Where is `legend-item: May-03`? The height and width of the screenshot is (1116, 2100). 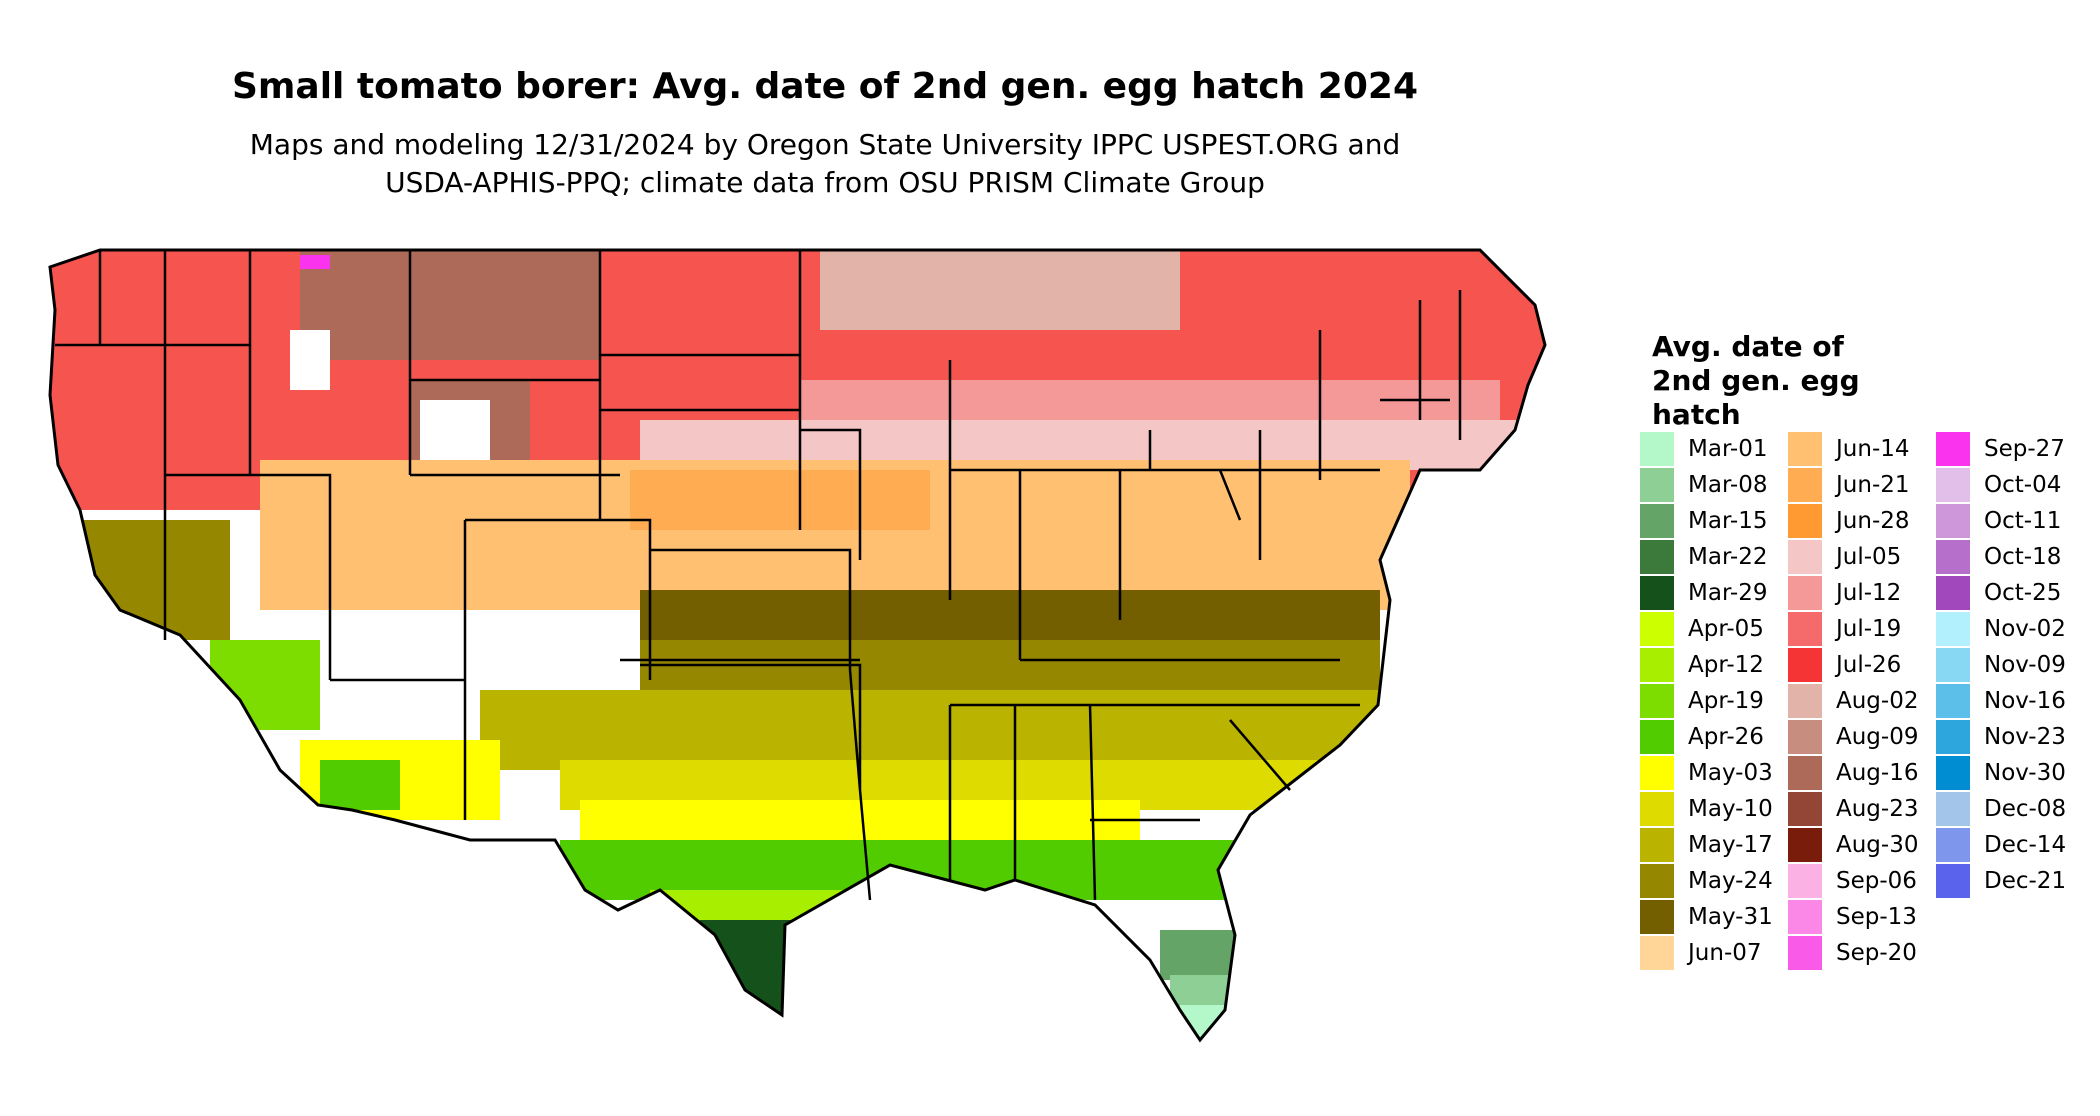 legend-item: May-03 is located at coordinates (1706, 773).